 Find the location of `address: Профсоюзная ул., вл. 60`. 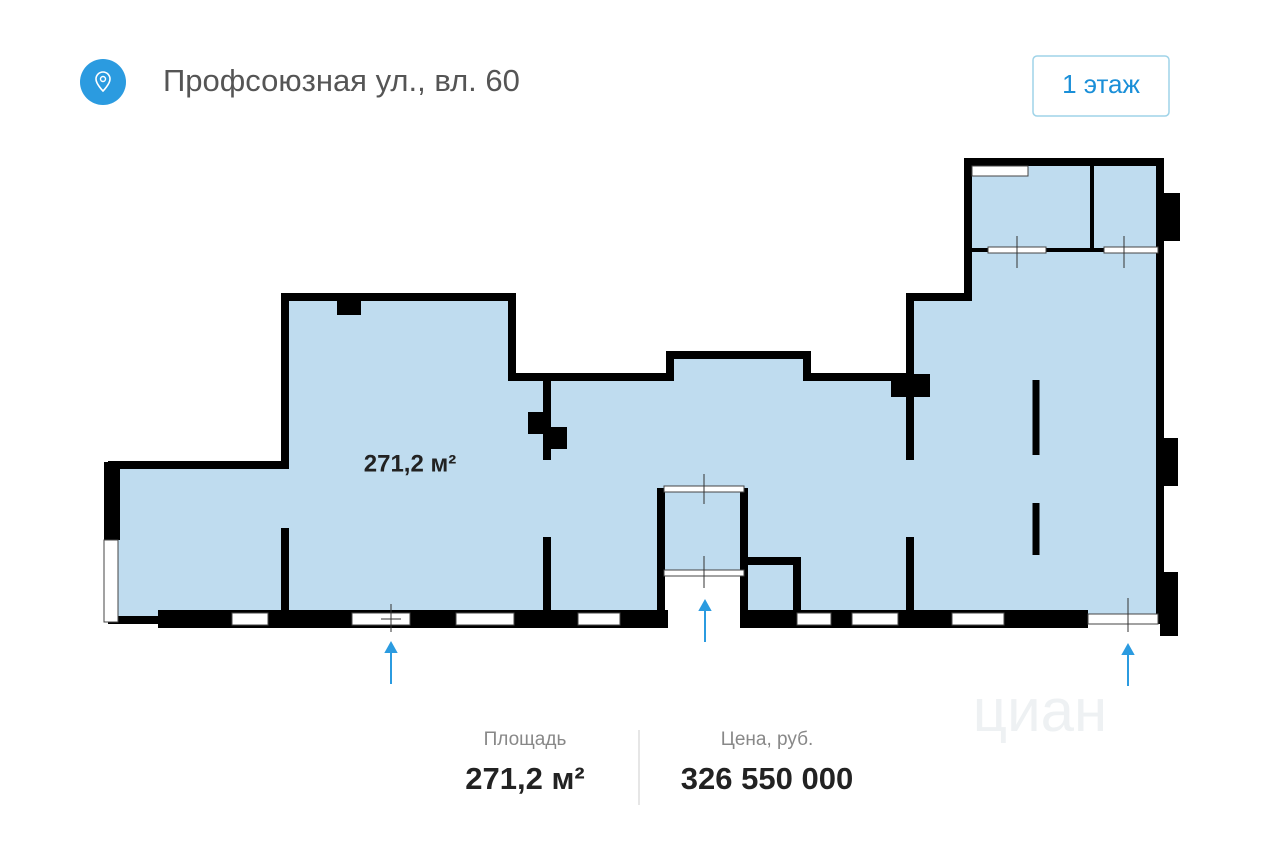

address: Профсоюзная ул., вл. 60 is located at coordinates (341, 80).